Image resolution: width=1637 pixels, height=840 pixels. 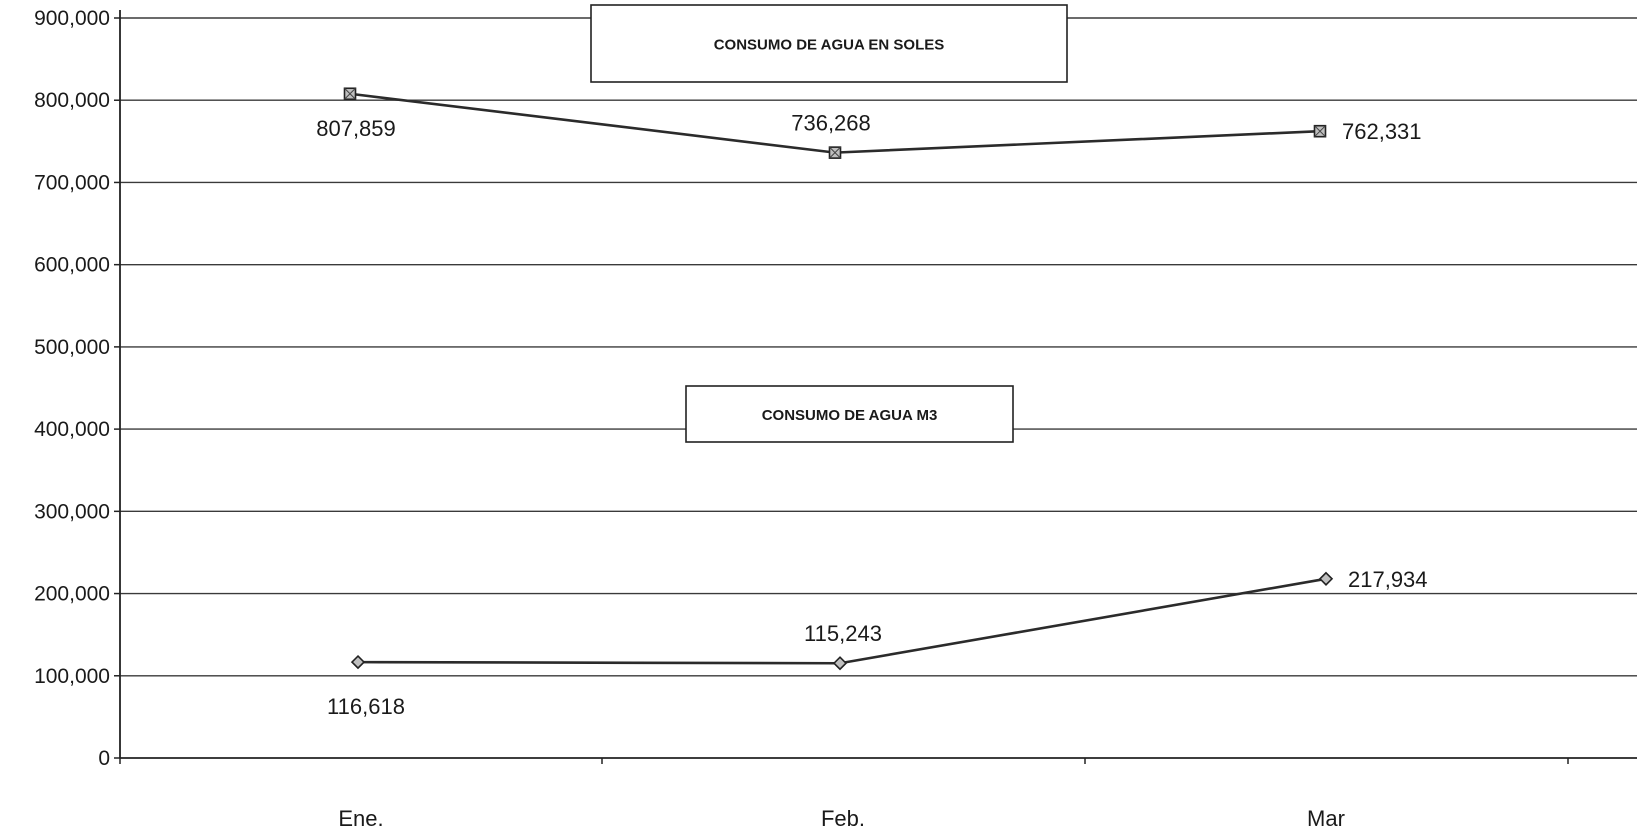 What do you see at coordinates (831, 123) in the screenshot?
I see `data-label: 736,268` at bounding box center [831, 123].